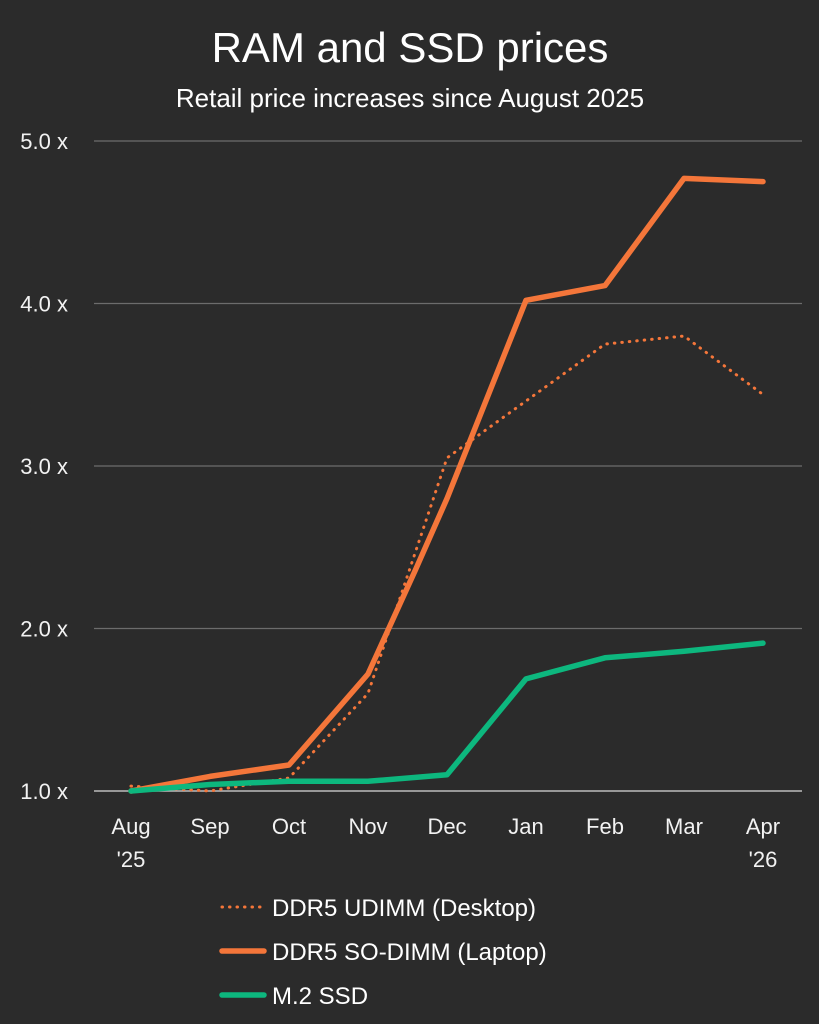 The width and height of the screenshot is (819, 1024). I want to click on y-axis-ticks: 1.0 x 2.0 x 3.0 x 4.0 x 5.0 x, so click(44, 466).